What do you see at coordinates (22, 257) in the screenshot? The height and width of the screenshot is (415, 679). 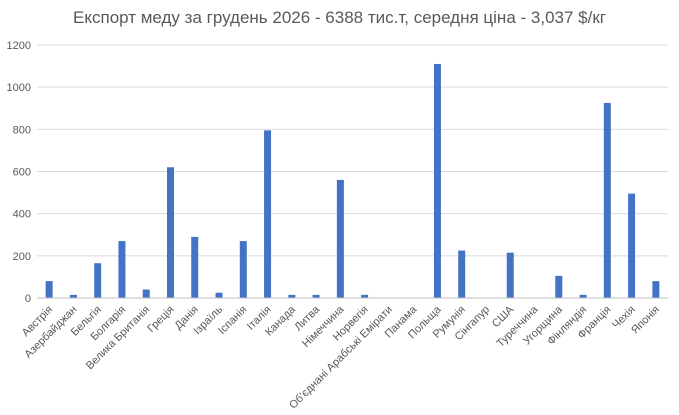 I see `y-tick-label: 200` at bounding box center [22, 257].